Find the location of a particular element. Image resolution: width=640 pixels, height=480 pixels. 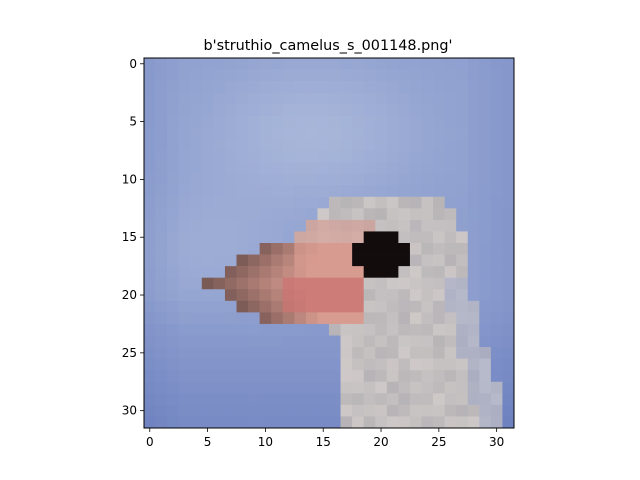

x-tick-label: 30 is located at coordinates (496, 442).